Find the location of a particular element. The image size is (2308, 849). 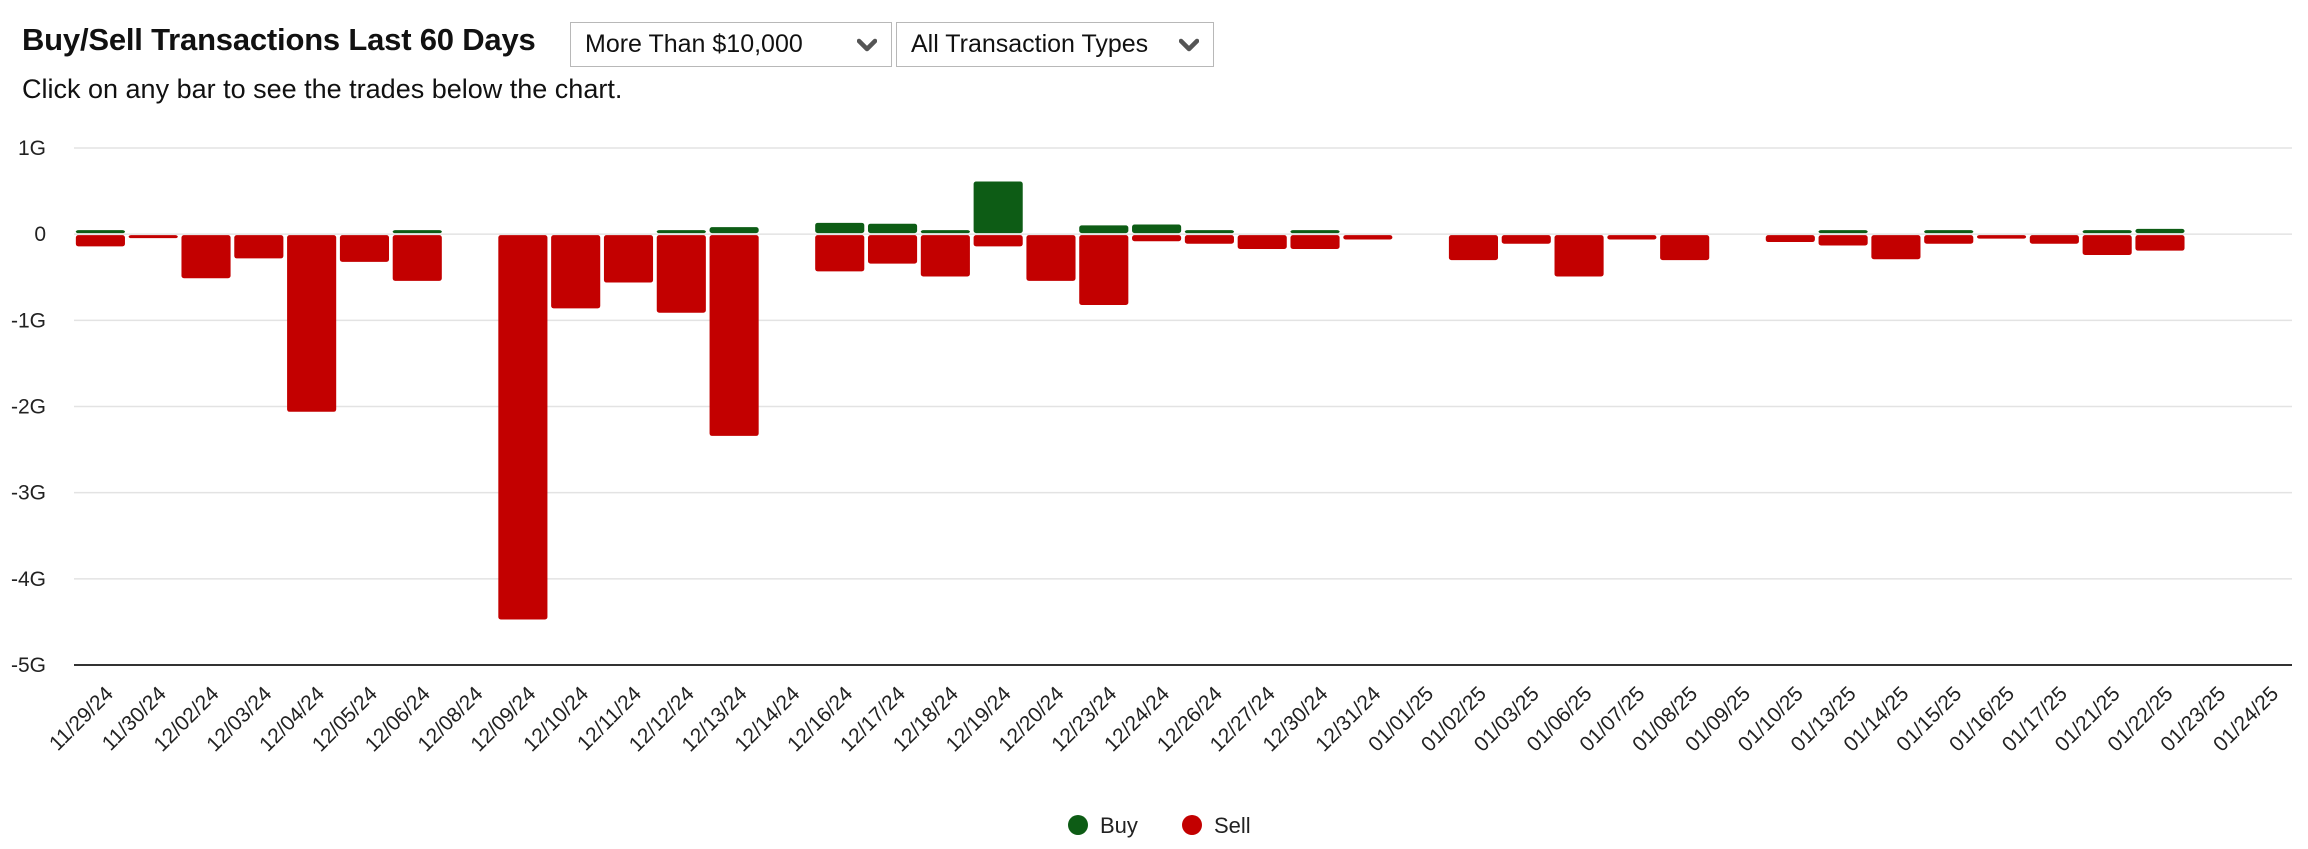

transaction-type-value: All Transaction Types is located at coordinates (1030, 44).